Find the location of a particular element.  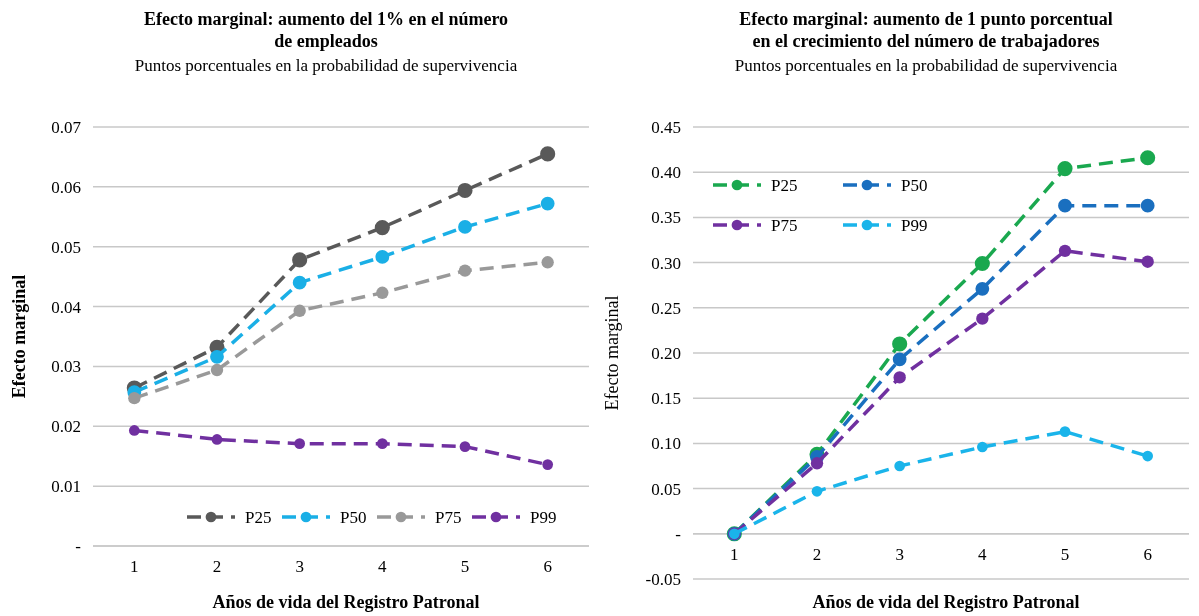

y-tick-label: 0.02 is located at coordinates (66, 427).